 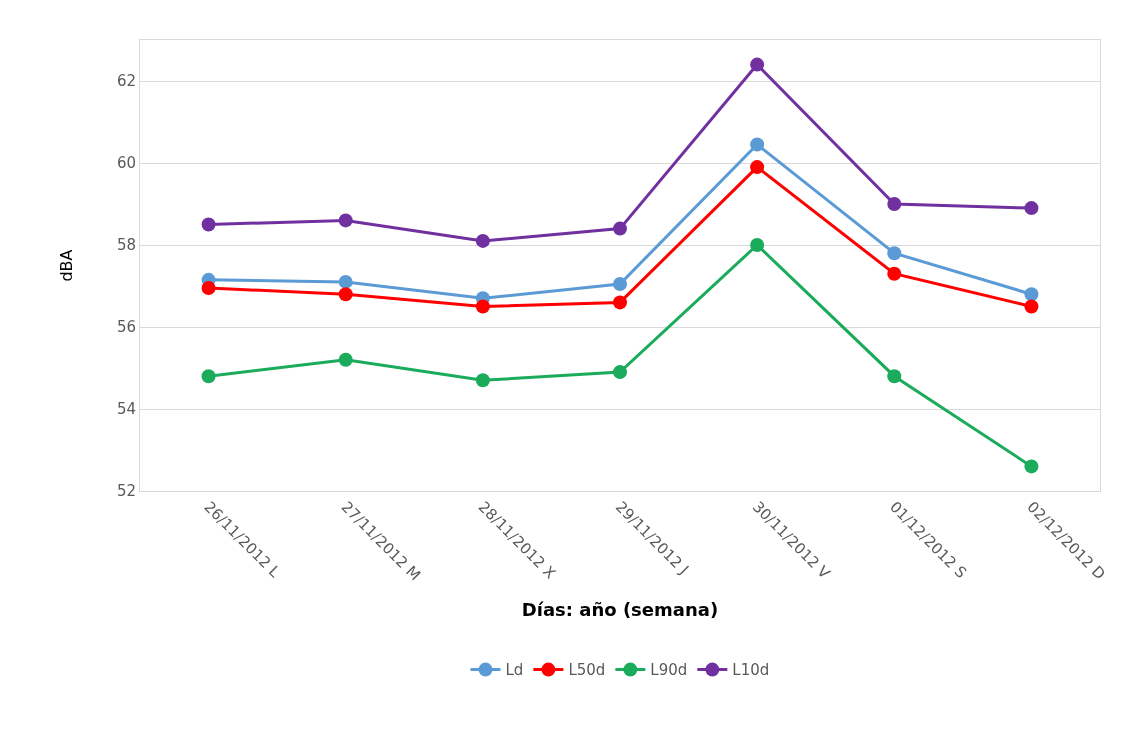 What do you see at coordinates (126, 81) in the screenshot?
I see `y-tick-label: 62` at bounding box center [126, 81].